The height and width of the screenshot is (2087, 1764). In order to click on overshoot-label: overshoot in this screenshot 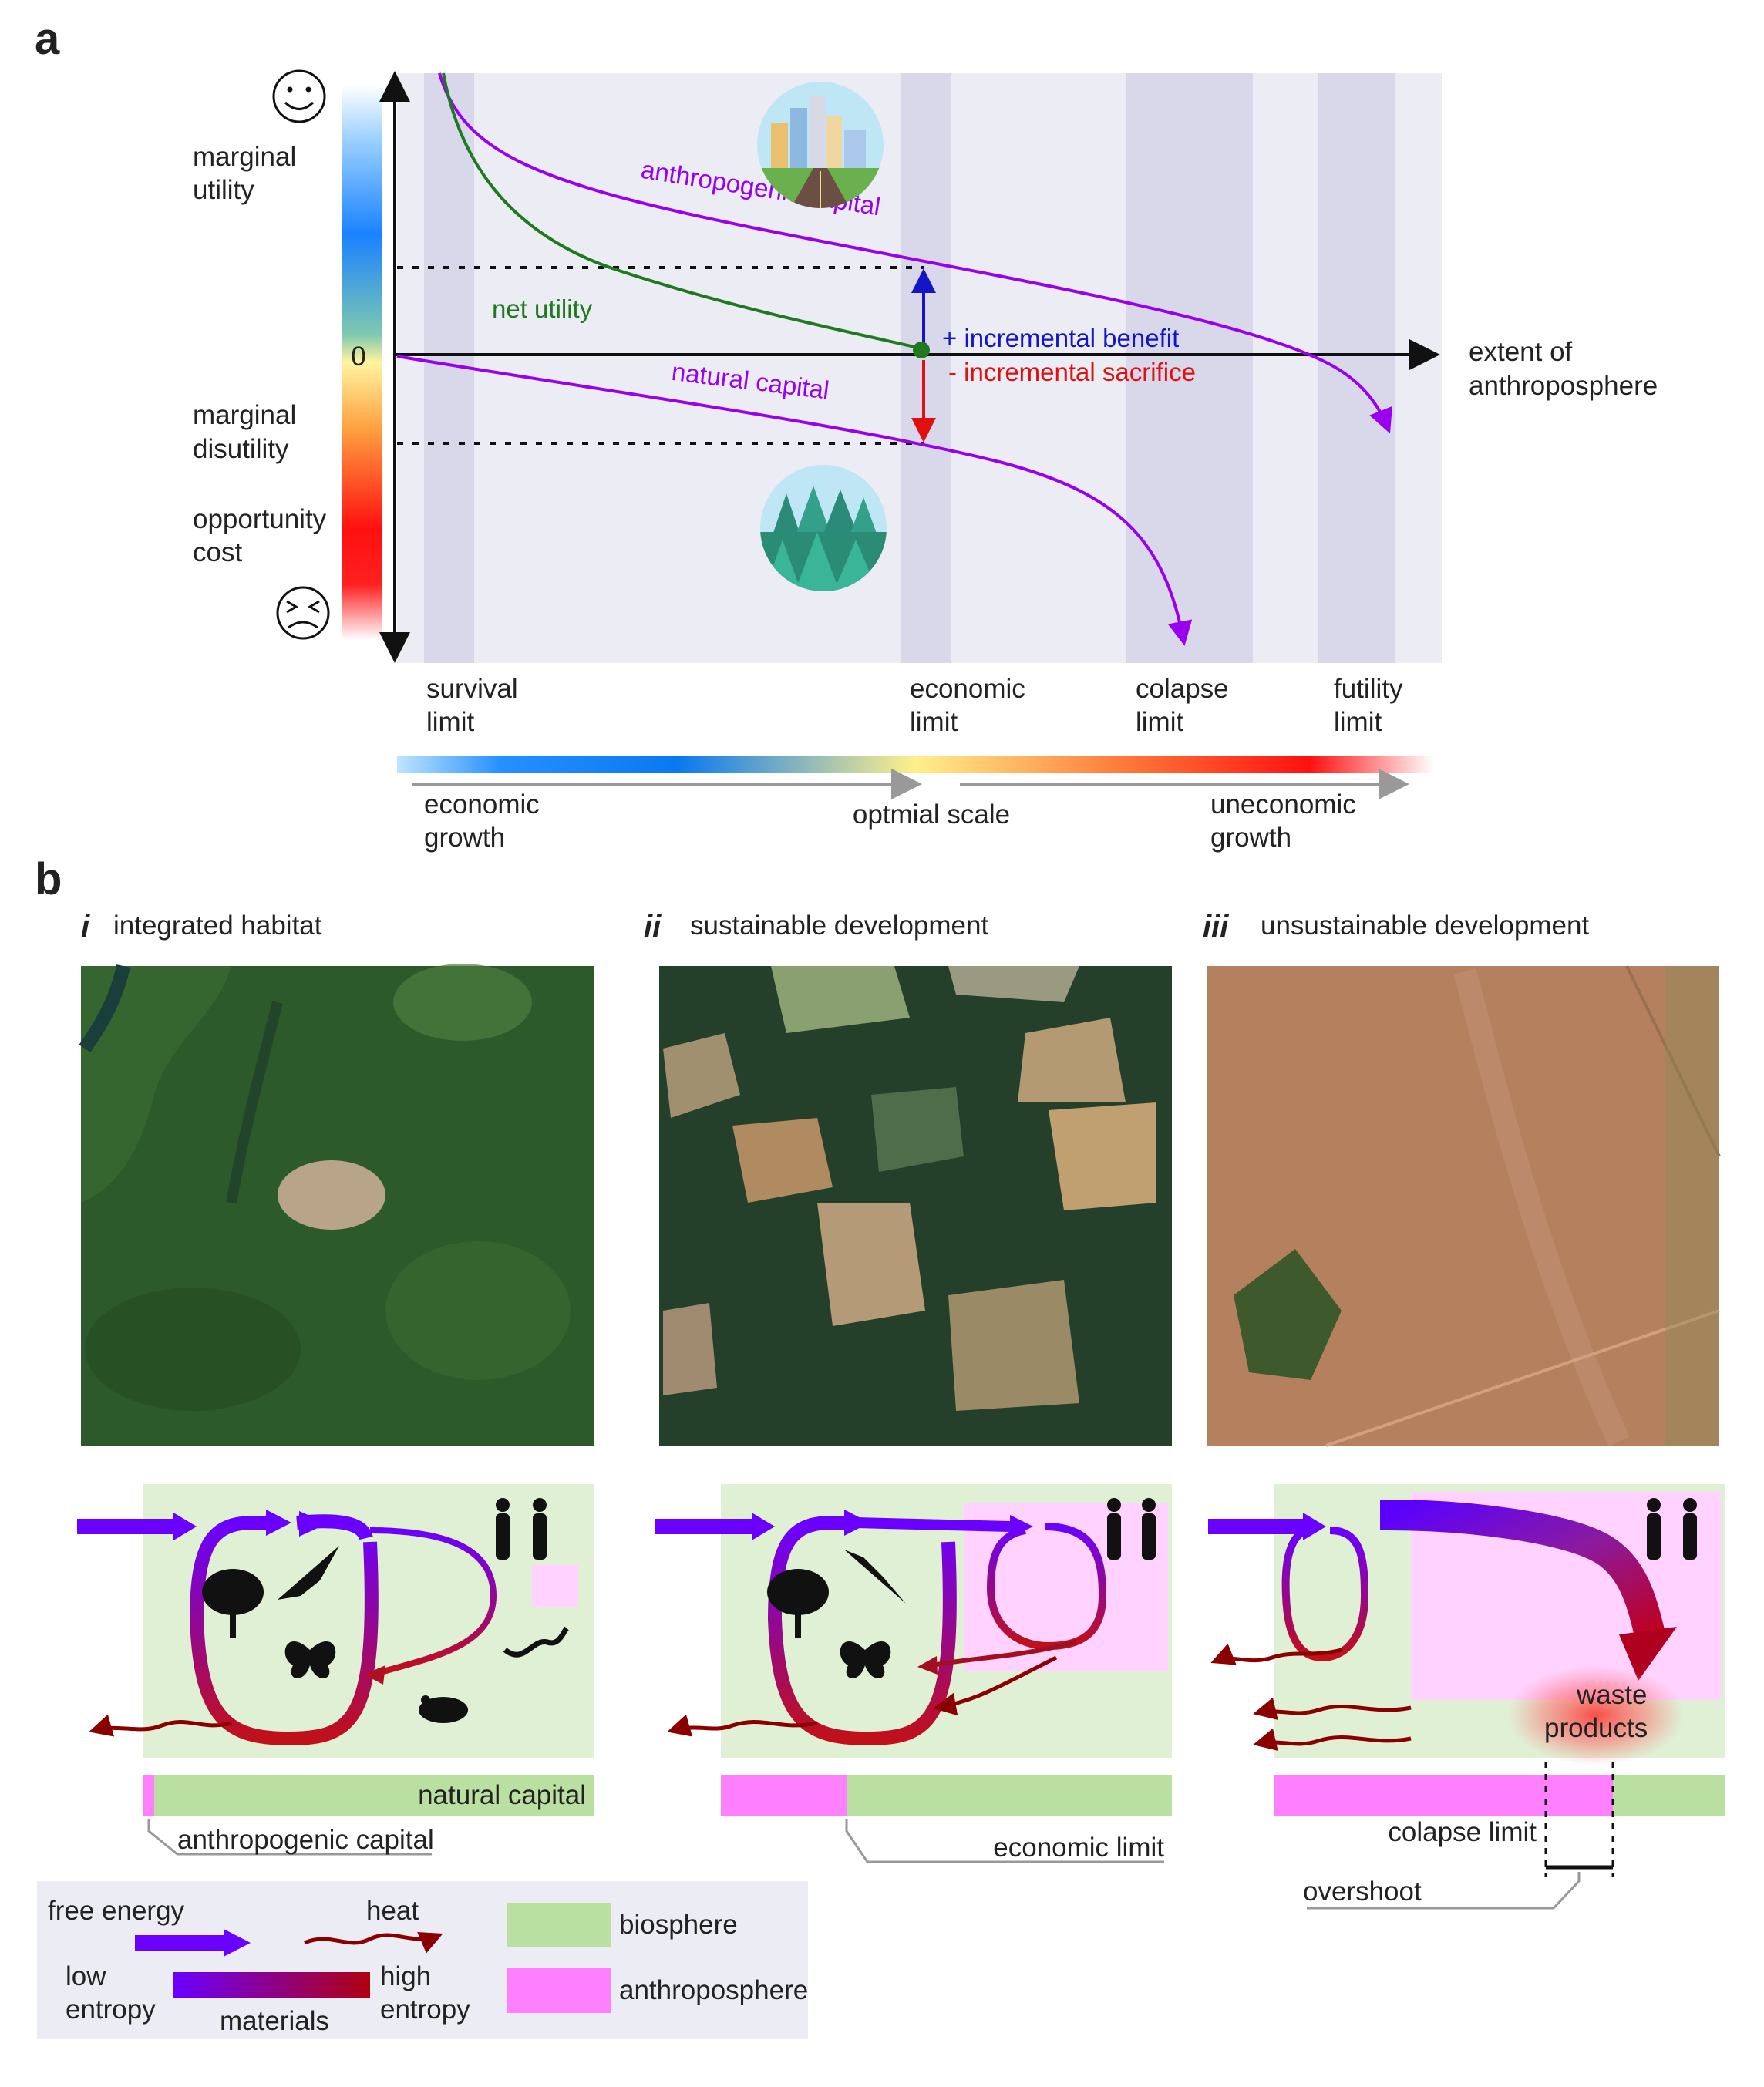, I will do `click(1362, 1892)`.